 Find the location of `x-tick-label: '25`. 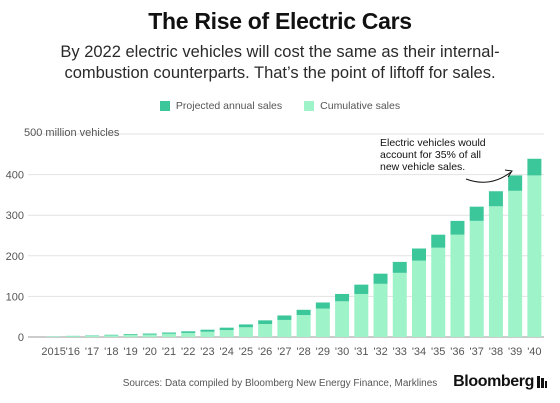

x-tick-label: '25 is located at coordinates (246, 352).